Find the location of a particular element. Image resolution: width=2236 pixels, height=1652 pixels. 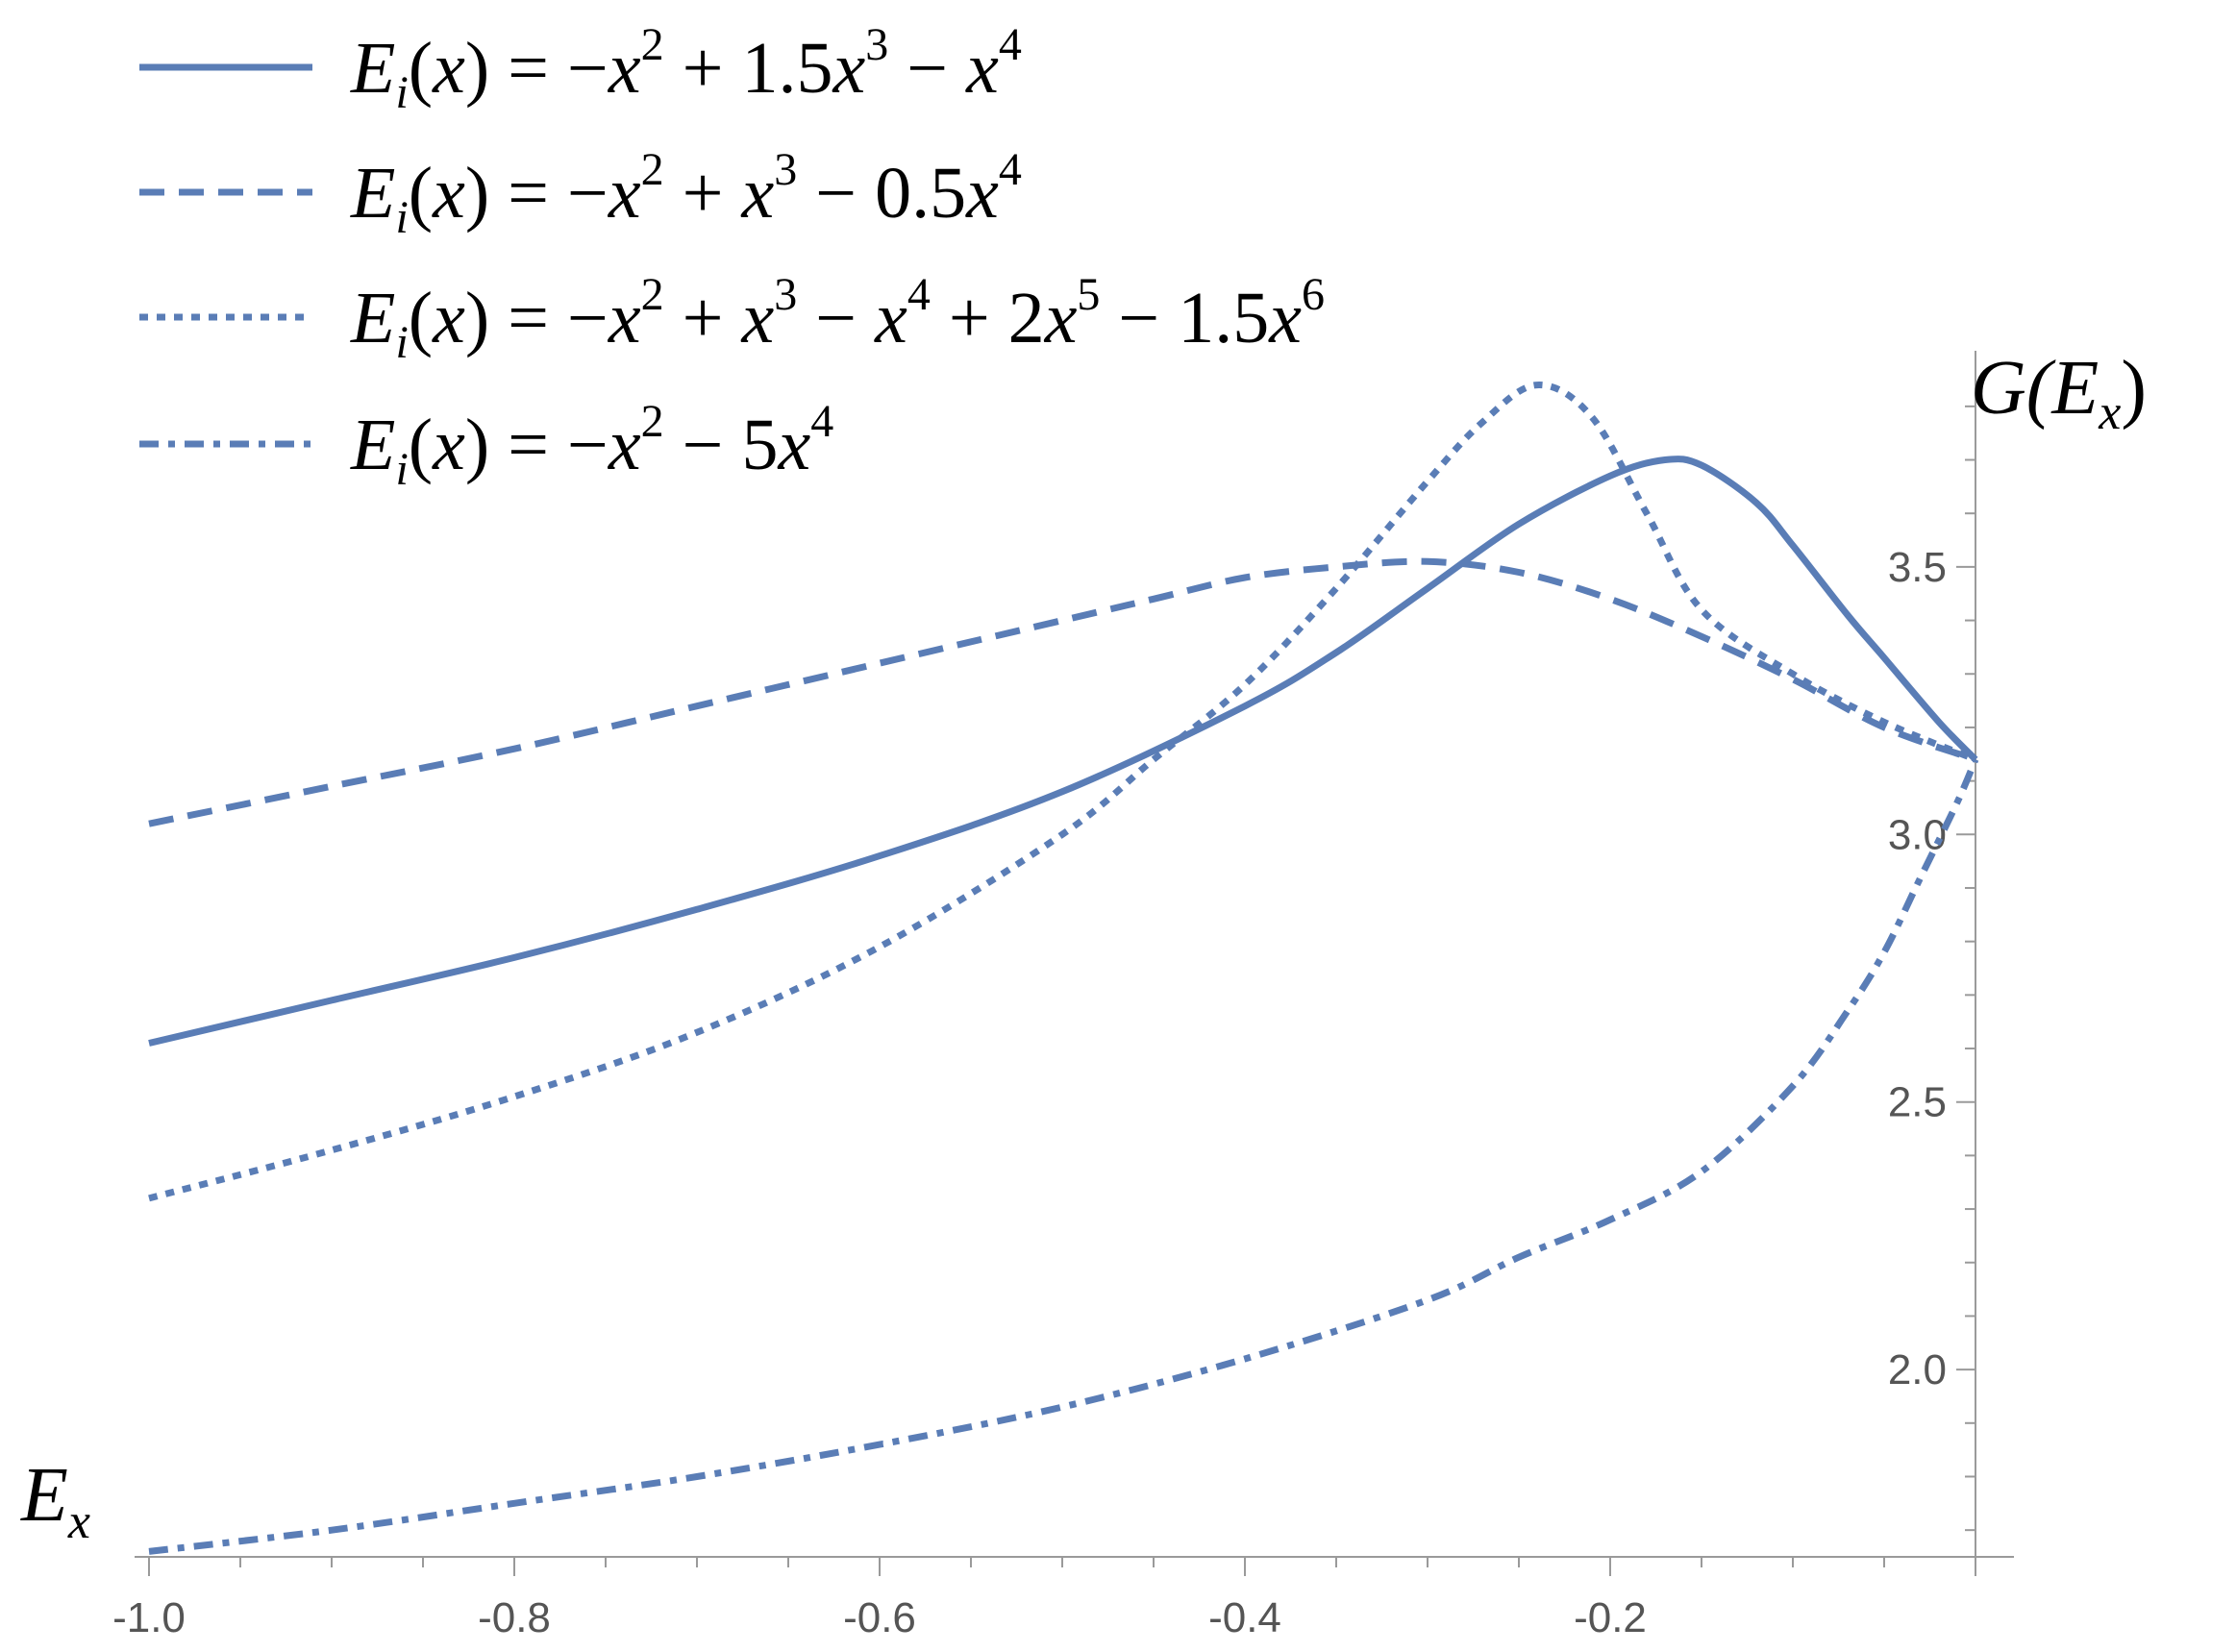

x-axis-title: Ex is located at coordinates (55, 1501).